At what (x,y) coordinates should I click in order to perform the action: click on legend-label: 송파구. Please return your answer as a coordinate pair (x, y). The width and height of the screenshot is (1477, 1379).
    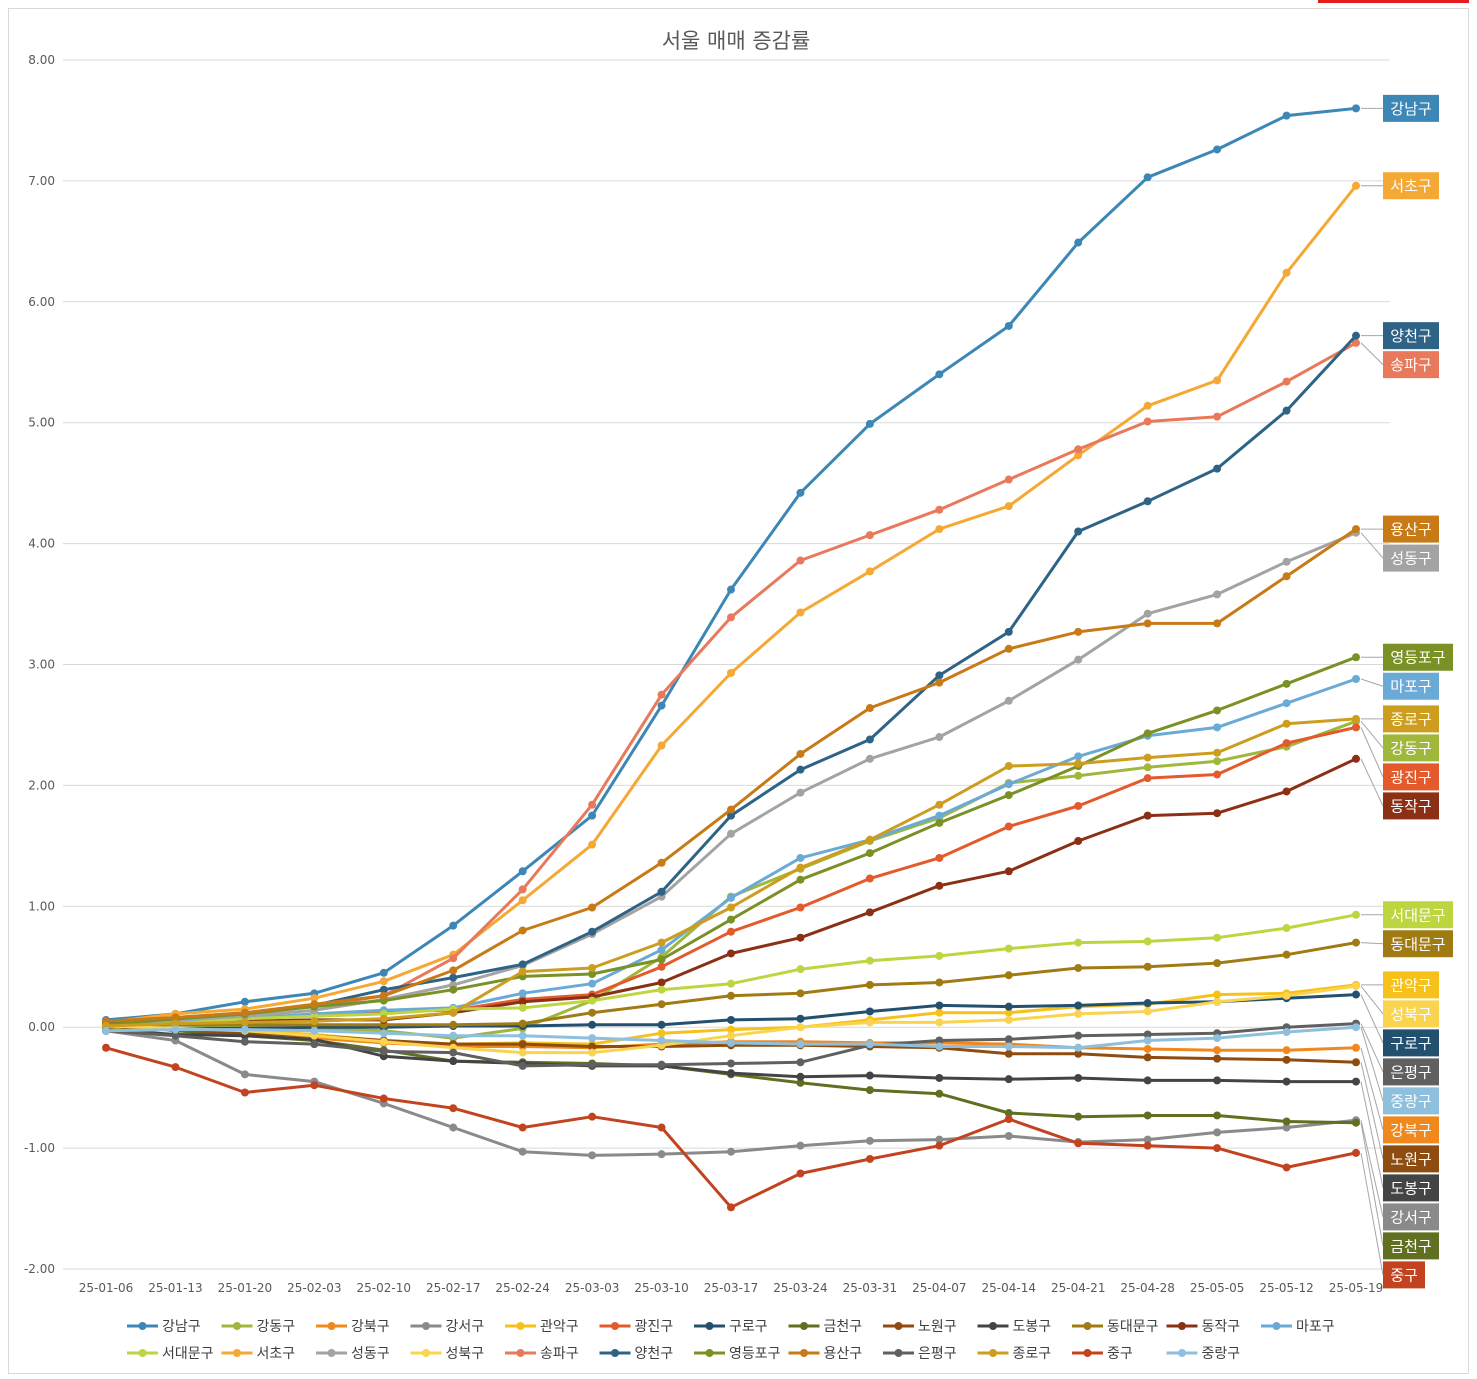
    Looking at the image, I should click on (559, 1354).